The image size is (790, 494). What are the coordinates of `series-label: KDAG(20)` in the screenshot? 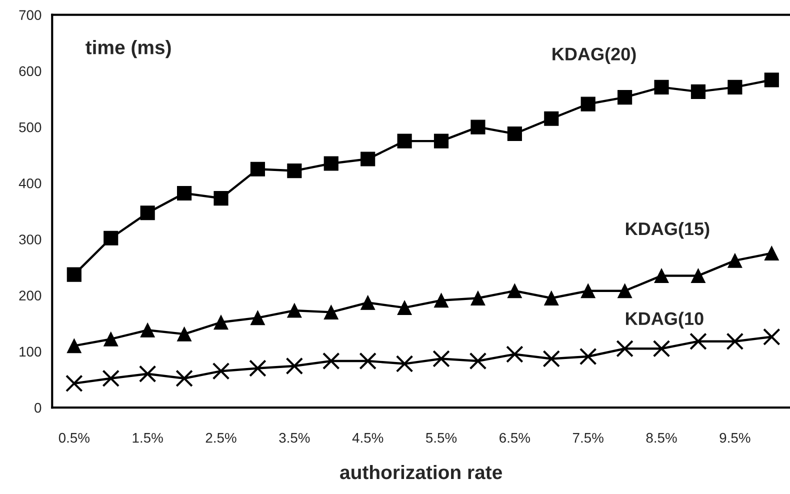 It's located at (594, 55).